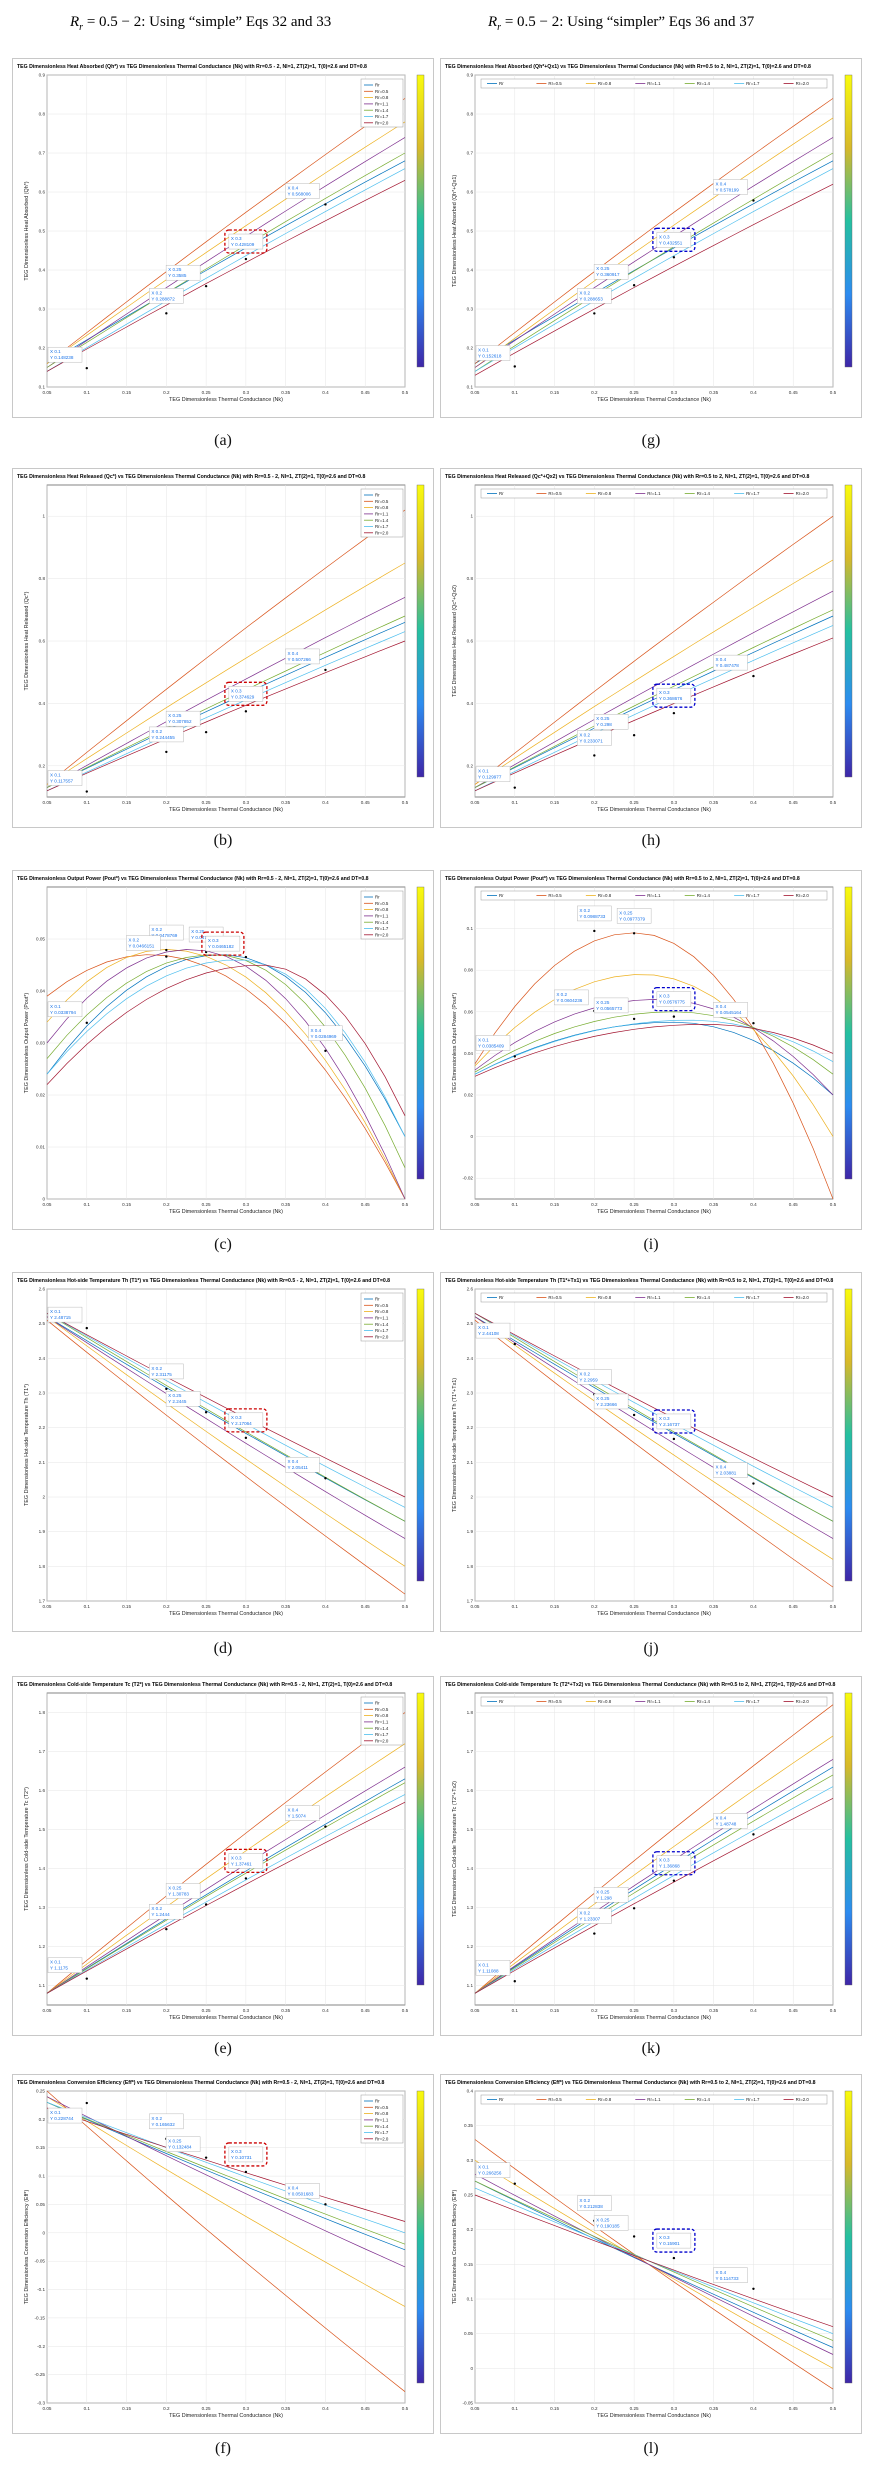 The height and width of the screenshot is (2471, 875). I want to click on y-tick-label: -0.1, so click(41, 2289).